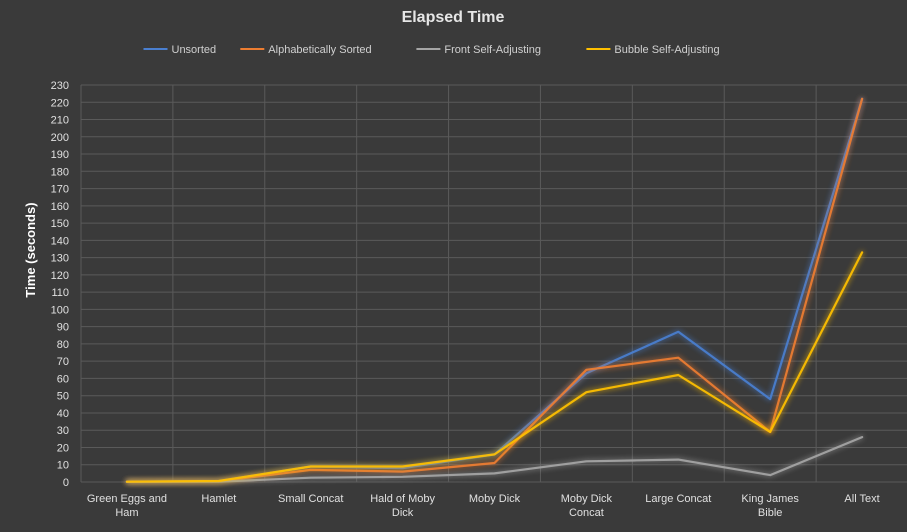 The height and width of the screenshot is (532, 907). I want to click on chart-title: Elapsed Time, so click(453, 17).